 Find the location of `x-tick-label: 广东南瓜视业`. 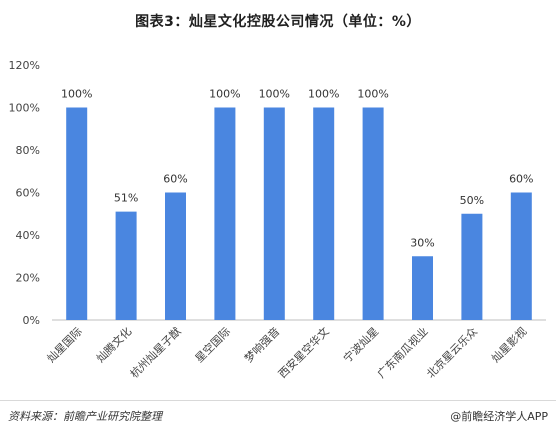

x-tick-label: 广东南瓜视业 is located at coordinates (402, 352).